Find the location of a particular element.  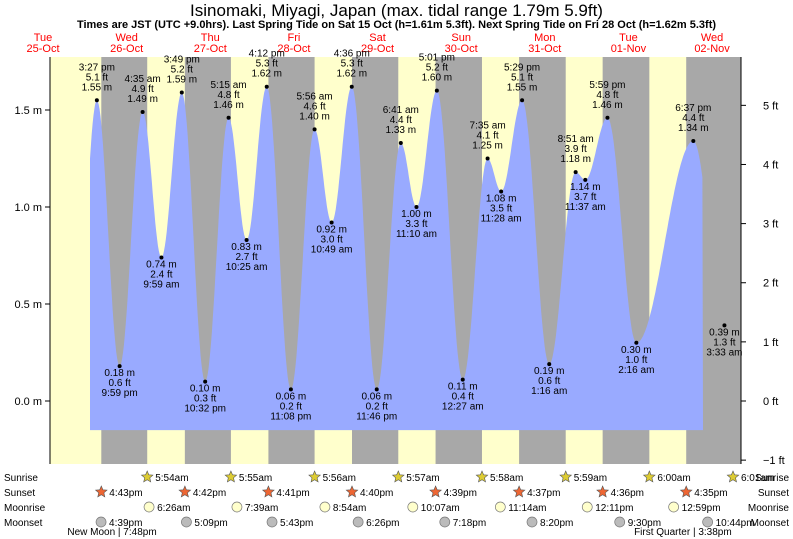

tide-label: 4:35 am is located at coordinates (143, 79).